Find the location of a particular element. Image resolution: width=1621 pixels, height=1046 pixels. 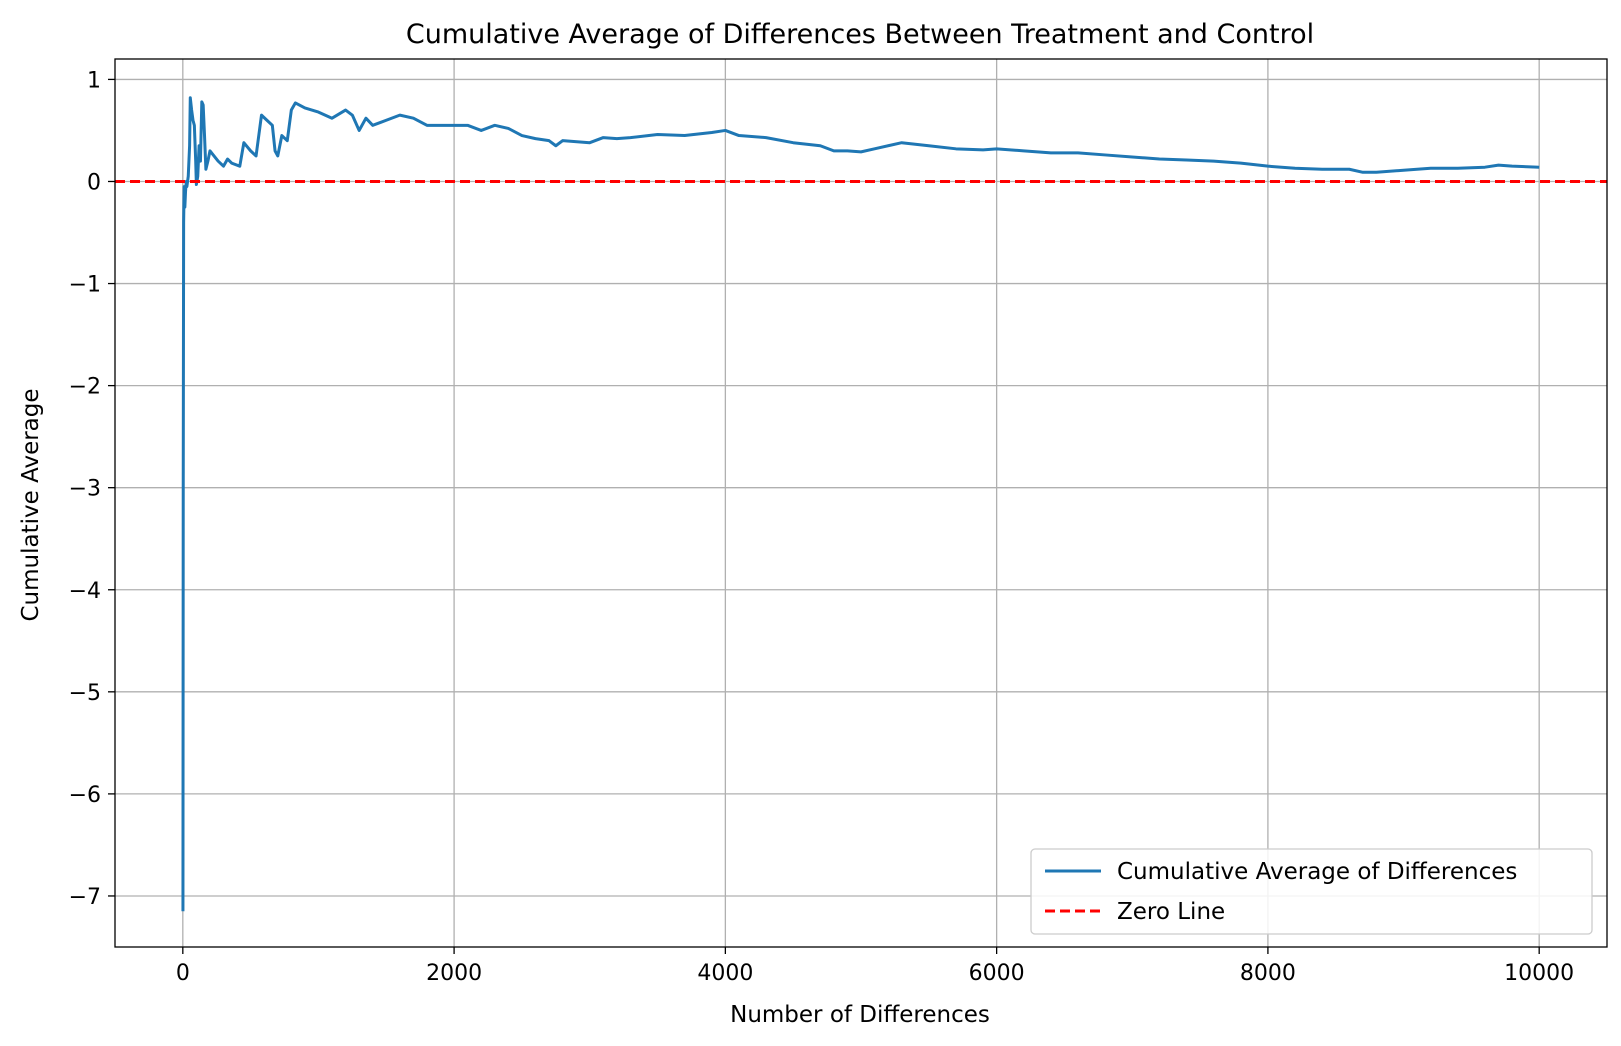

x-axis-label: Number of Differences is located at coordinates (860, 1015).